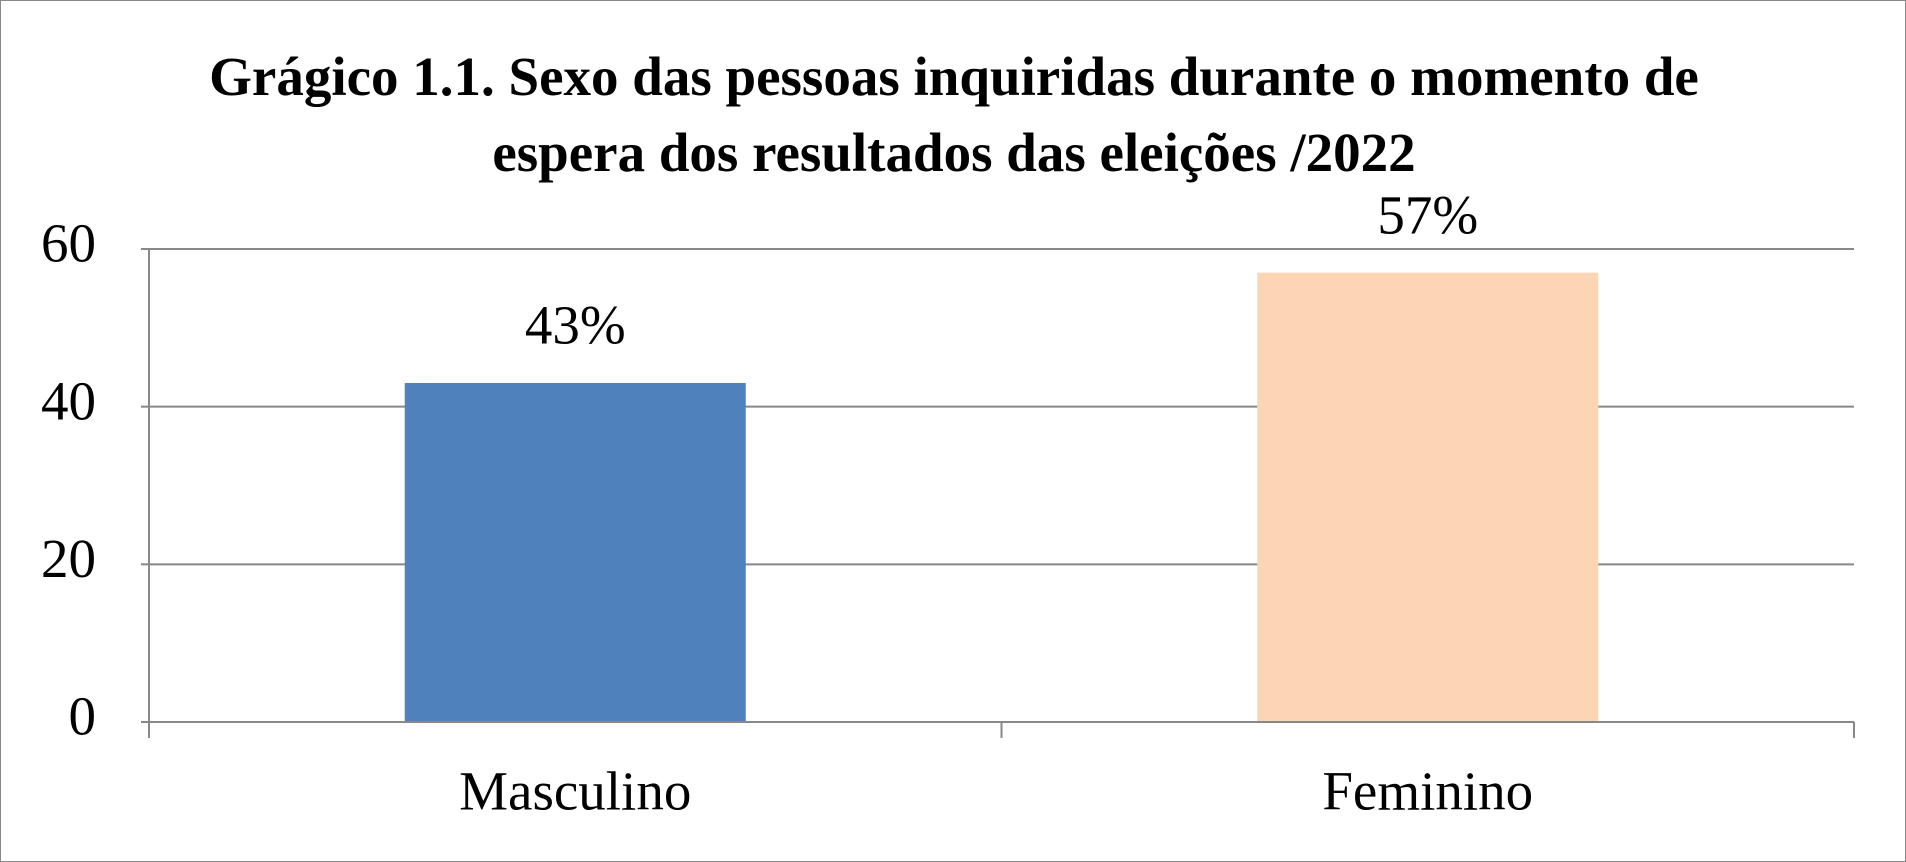  What do you see at coordinates (1427, 214) in the screenshot?
I see `value-label: 57%` at bounding box center [1427, 214].